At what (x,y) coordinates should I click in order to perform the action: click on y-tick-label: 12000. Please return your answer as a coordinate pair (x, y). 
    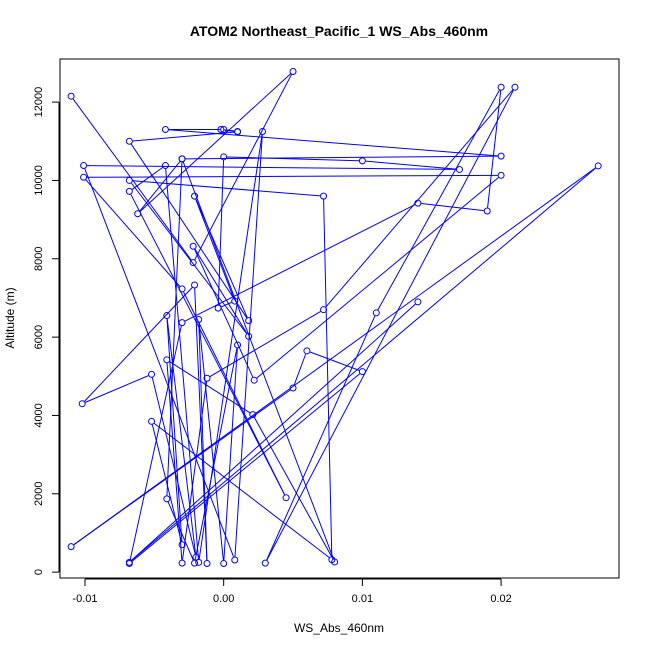
    Looking at the image, I should click on (39, 102).